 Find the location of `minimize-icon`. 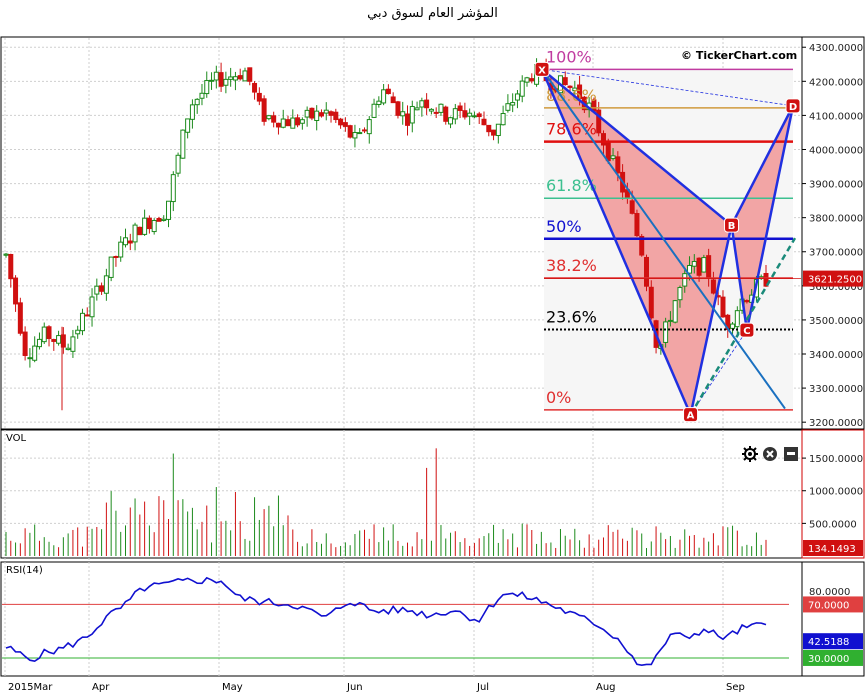

minimize-icon is located at coordinates (791, 454).